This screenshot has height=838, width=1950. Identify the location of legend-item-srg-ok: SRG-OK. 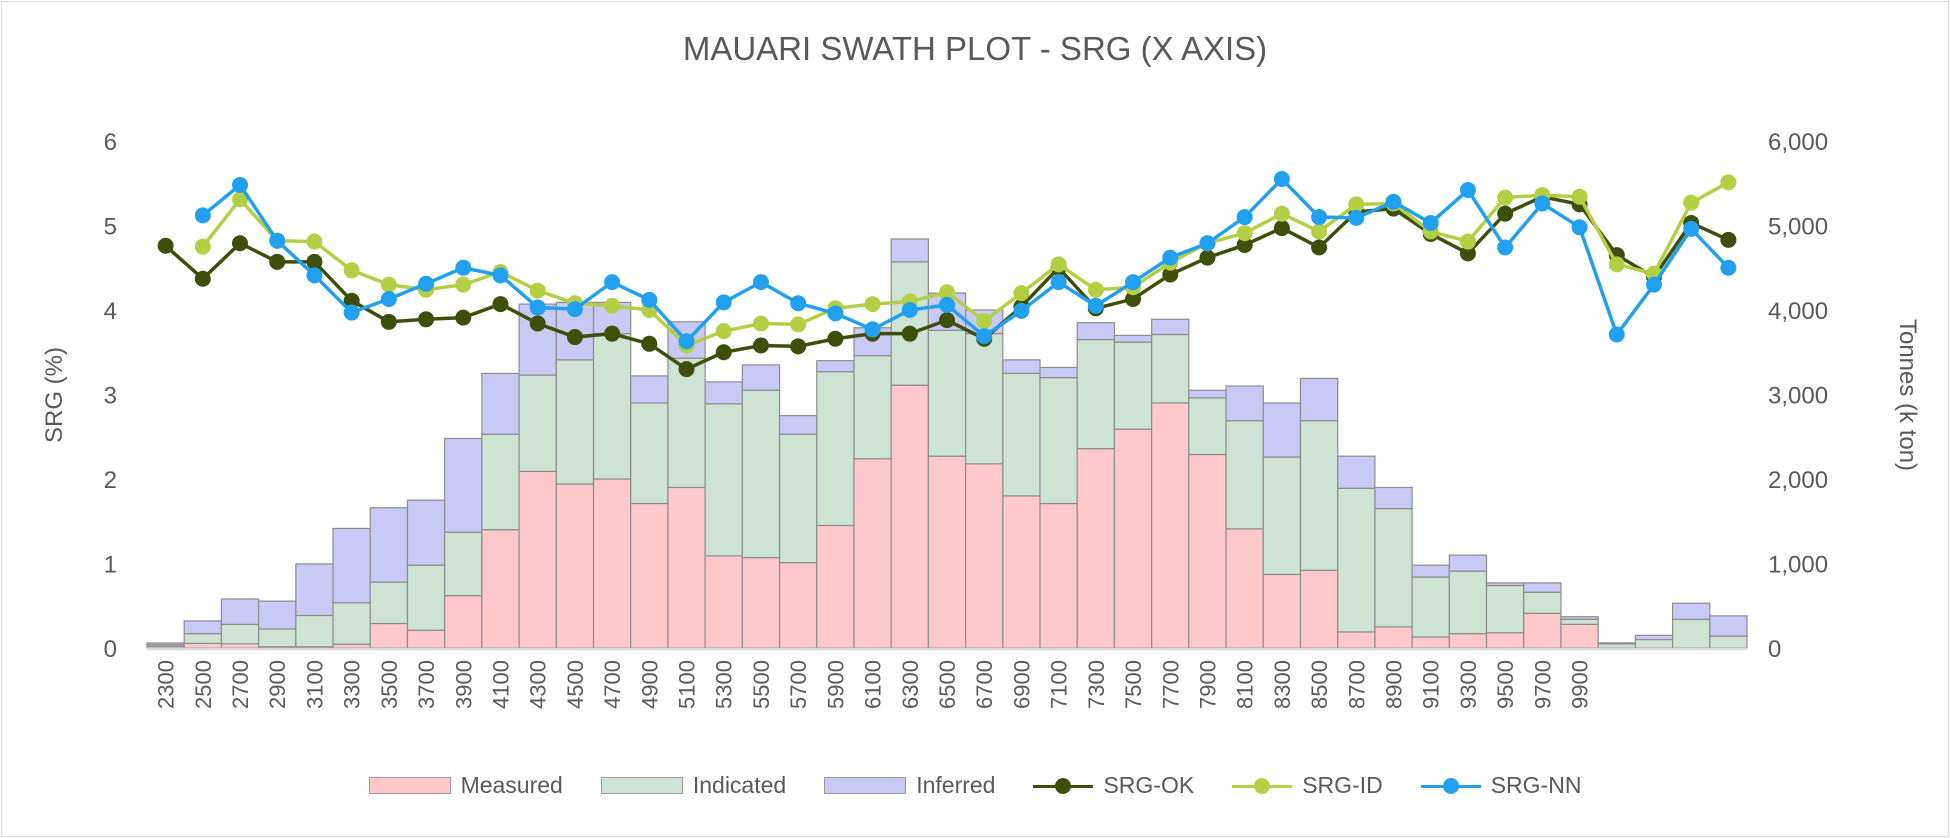
(1113, 785).